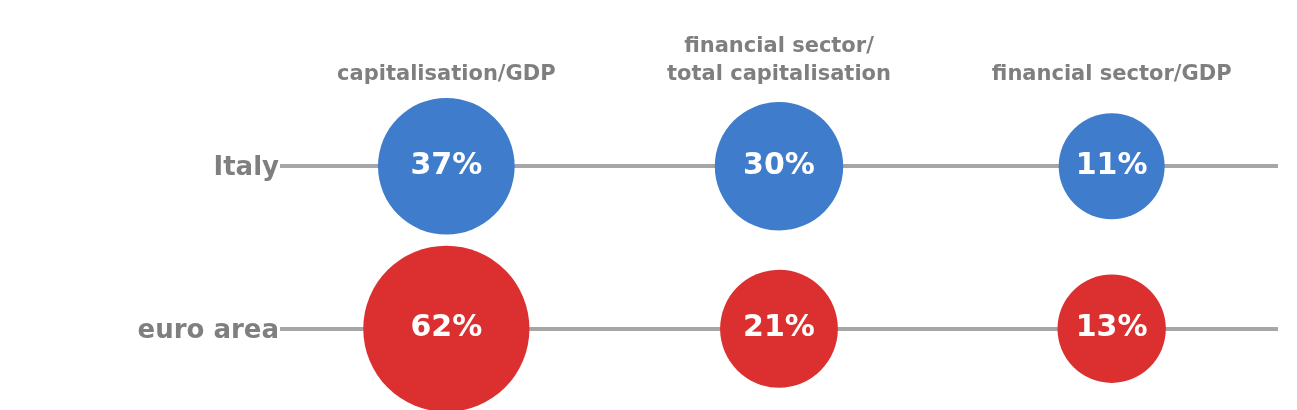  What do you see at coordinates (246, 166) in the screenshot?
I see `category-label: Italy` at bounding box center [246, 166].